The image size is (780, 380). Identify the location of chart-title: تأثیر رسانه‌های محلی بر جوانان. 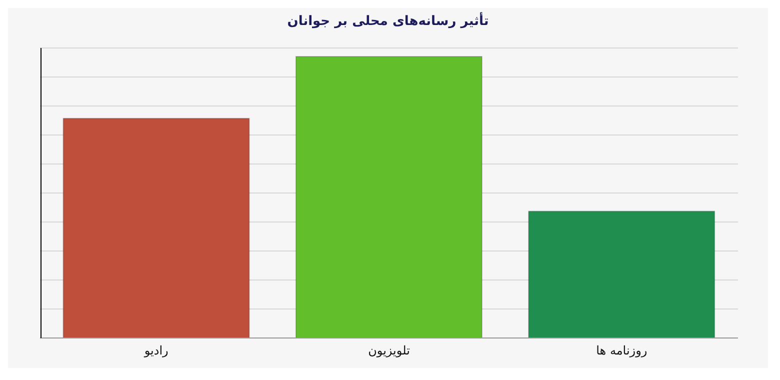
(388, 21).